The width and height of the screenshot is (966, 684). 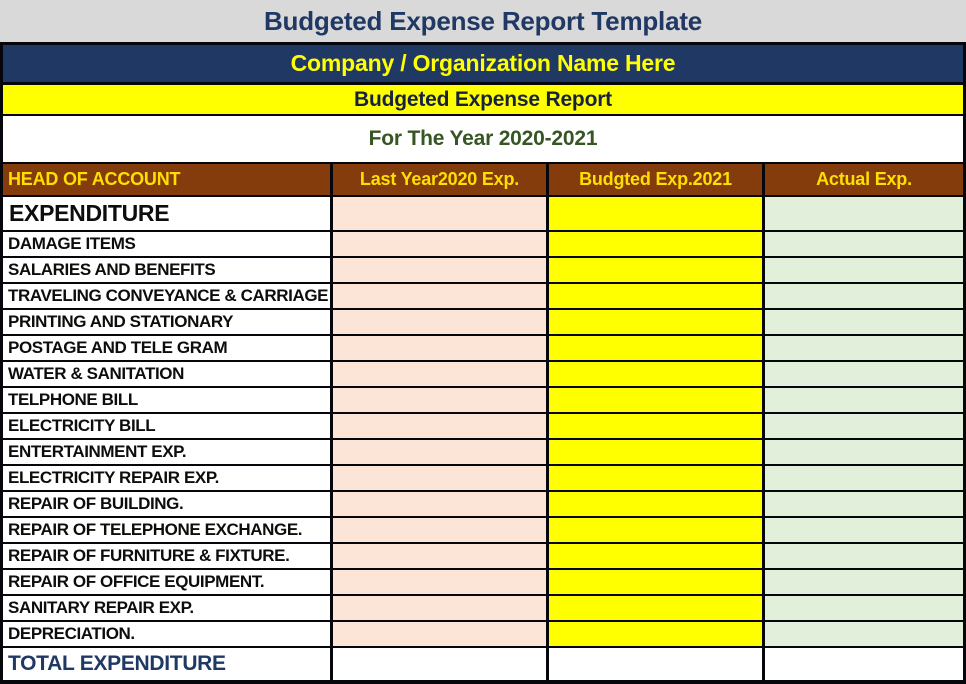 I want to click on row-label: SALARIES AND BENEFITS, so click(x=166, y=270).